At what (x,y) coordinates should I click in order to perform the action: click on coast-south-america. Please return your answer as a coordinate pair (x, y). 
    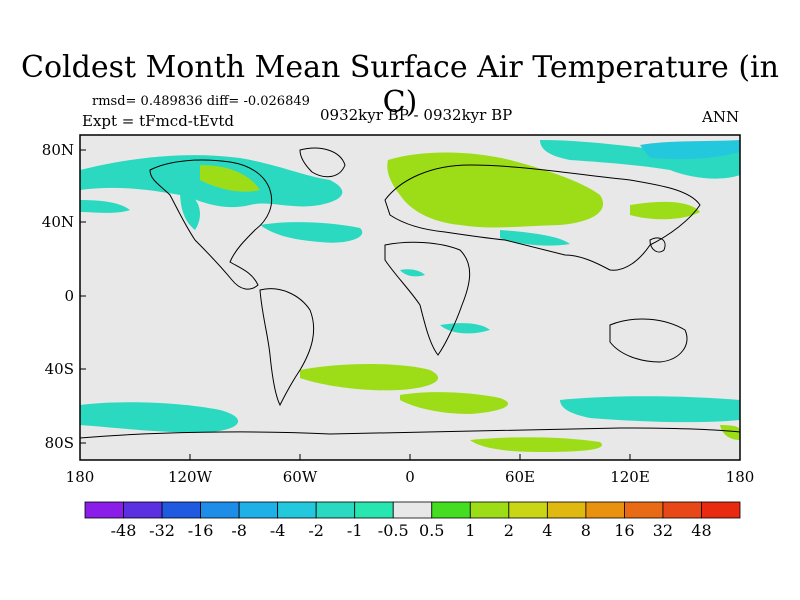
    Looking at the image, I should click on (287, 347).